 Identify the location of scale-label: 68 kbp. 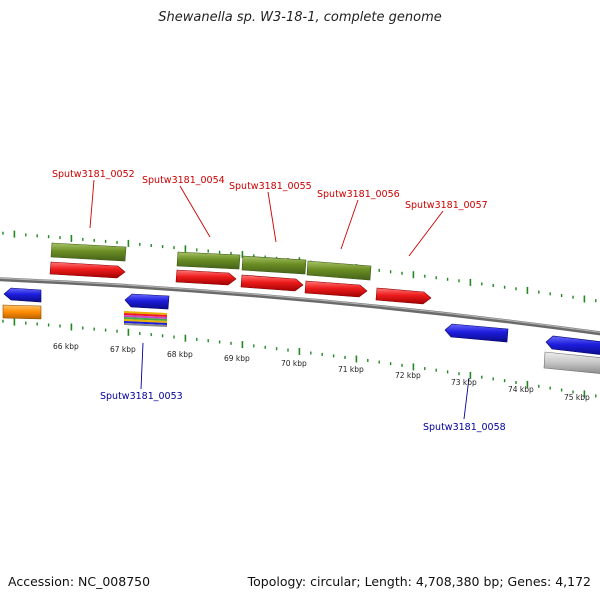
(180, 354).